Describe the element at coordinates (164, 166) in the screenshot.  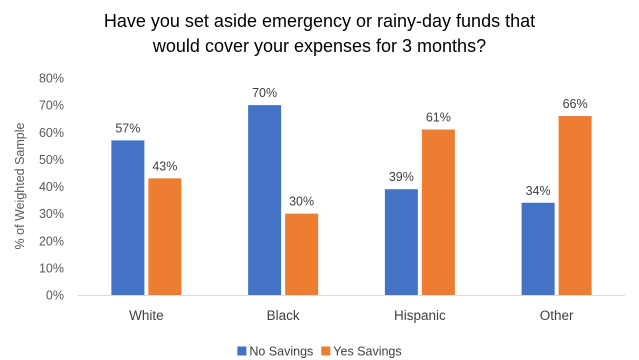
I see `bar-data-label: 43%` at that location.